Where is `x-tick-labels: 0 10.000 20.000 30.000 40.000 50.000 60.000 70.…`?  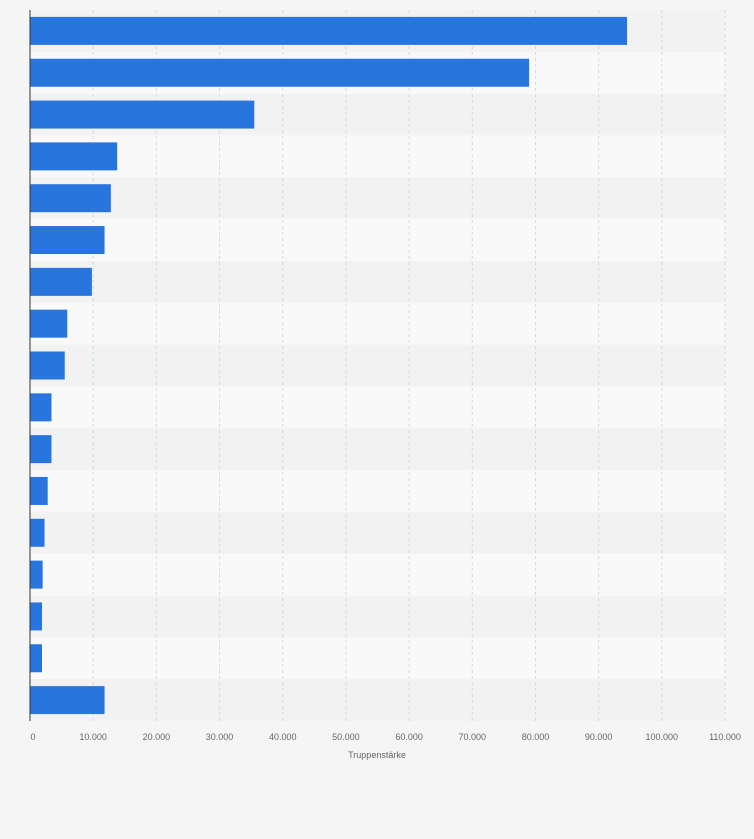 x-tick-labels: 0 10.000 20.000 30.000 40.000 50.000 60.000 70.… is located at coordinates (385, 737).